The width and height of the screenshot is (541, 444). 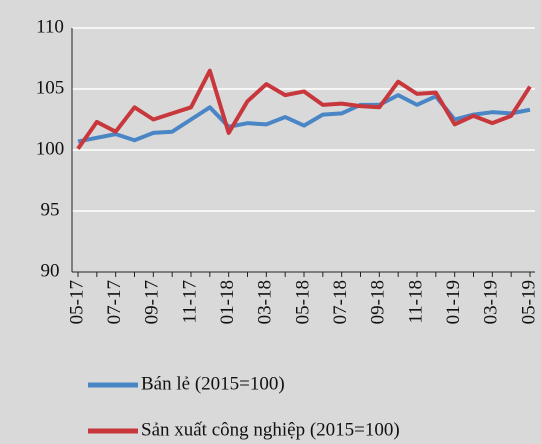 I want to click on x-tick-label: 09-17, so click(x=152, y=302).